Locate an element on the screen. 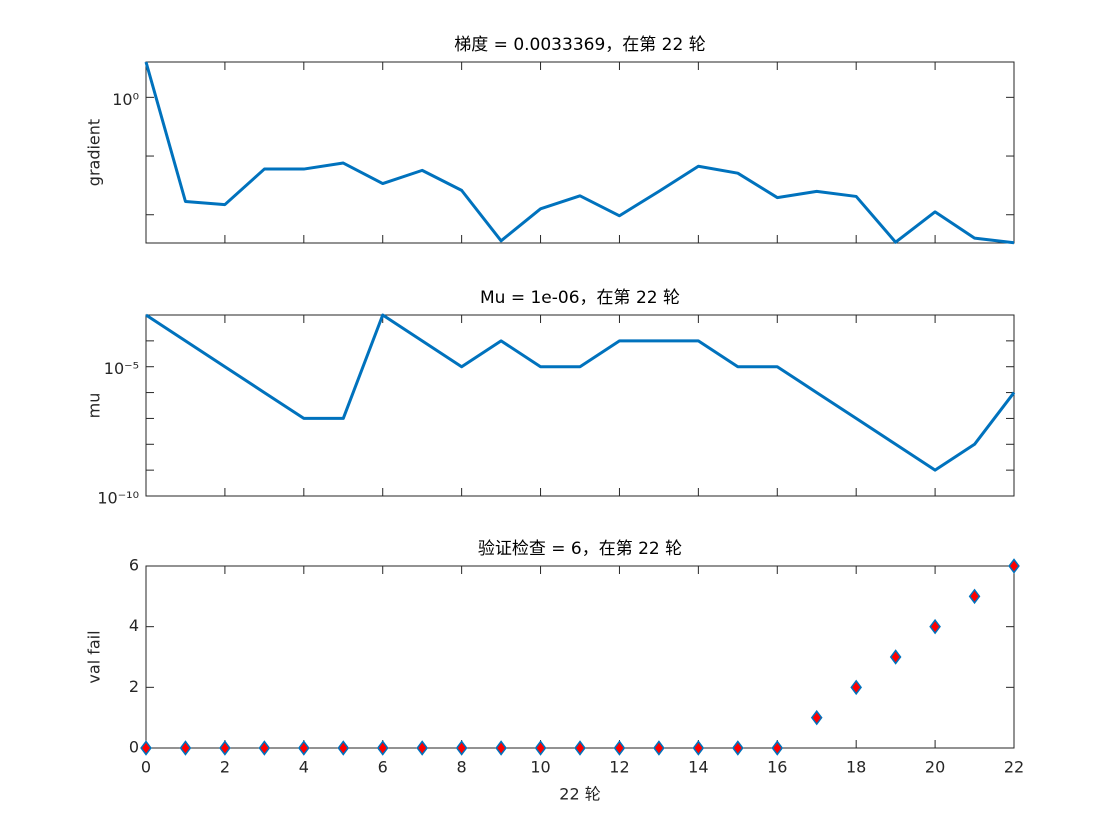  y-axis-label: gradient is located at coordinates (94, 152).